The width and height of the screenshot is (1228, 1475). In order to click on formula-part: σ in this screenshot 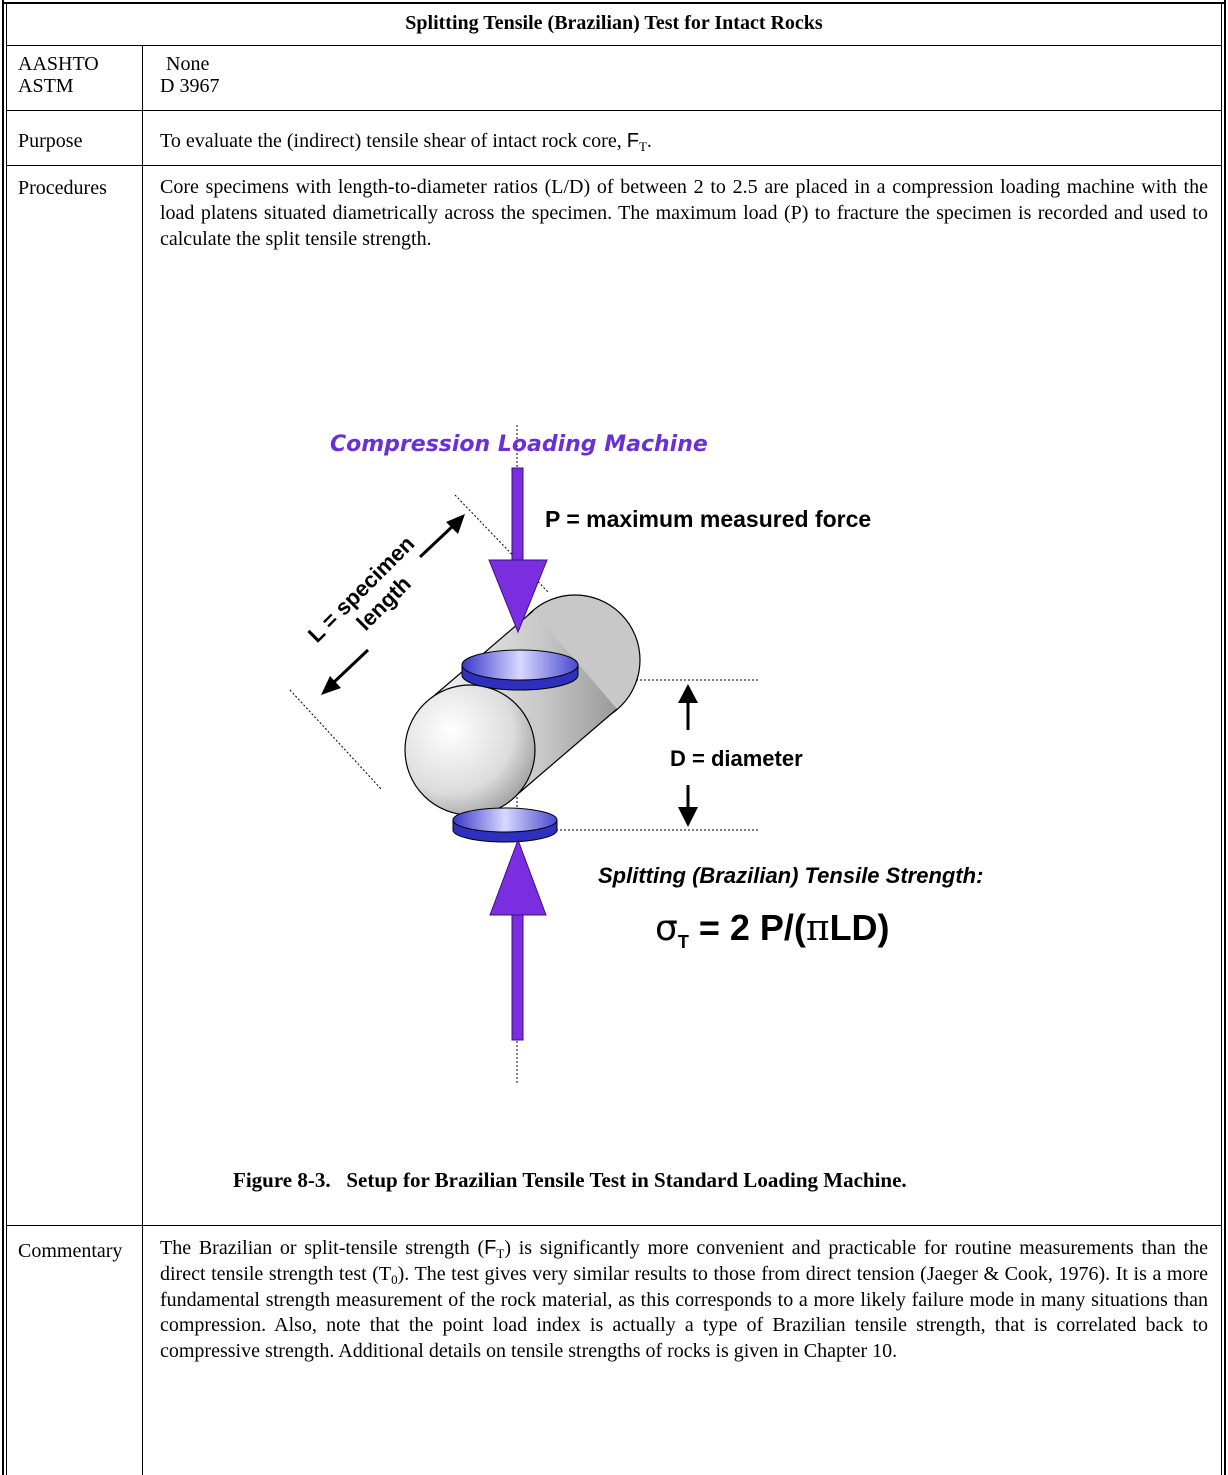, I will do `click(666, 928)`.